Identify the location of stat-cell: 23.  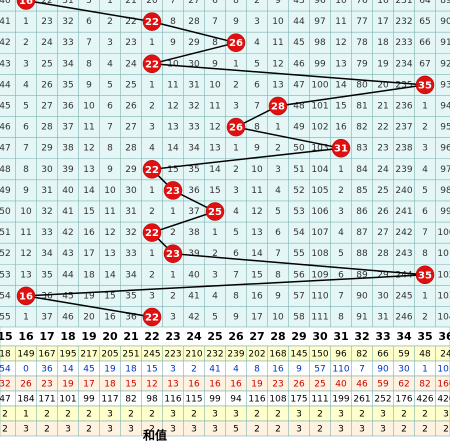
(46, 385).